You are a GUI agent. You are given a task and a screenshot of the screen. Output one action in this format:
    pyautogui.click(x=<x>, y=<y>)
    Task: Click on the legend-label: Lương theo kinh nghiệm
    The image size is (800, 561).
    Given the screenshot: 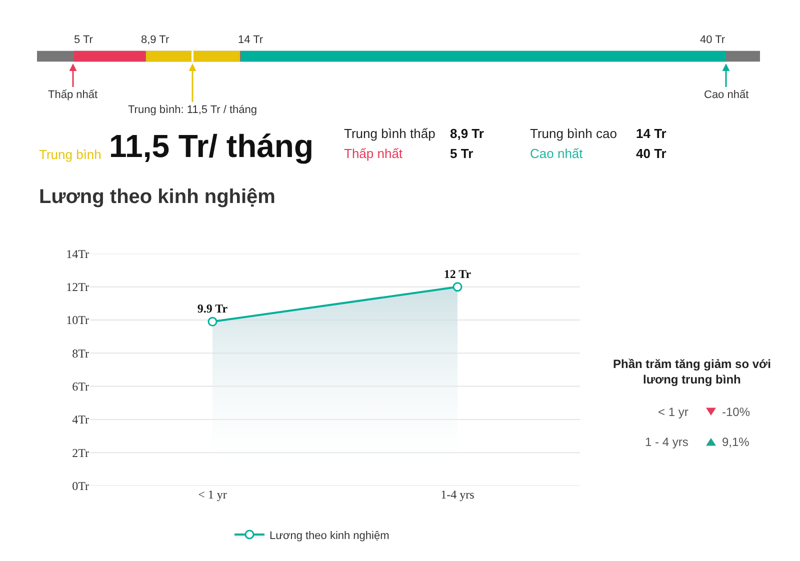 What is the action you would take?
    pyautogui.click(x=330, y=536)
    